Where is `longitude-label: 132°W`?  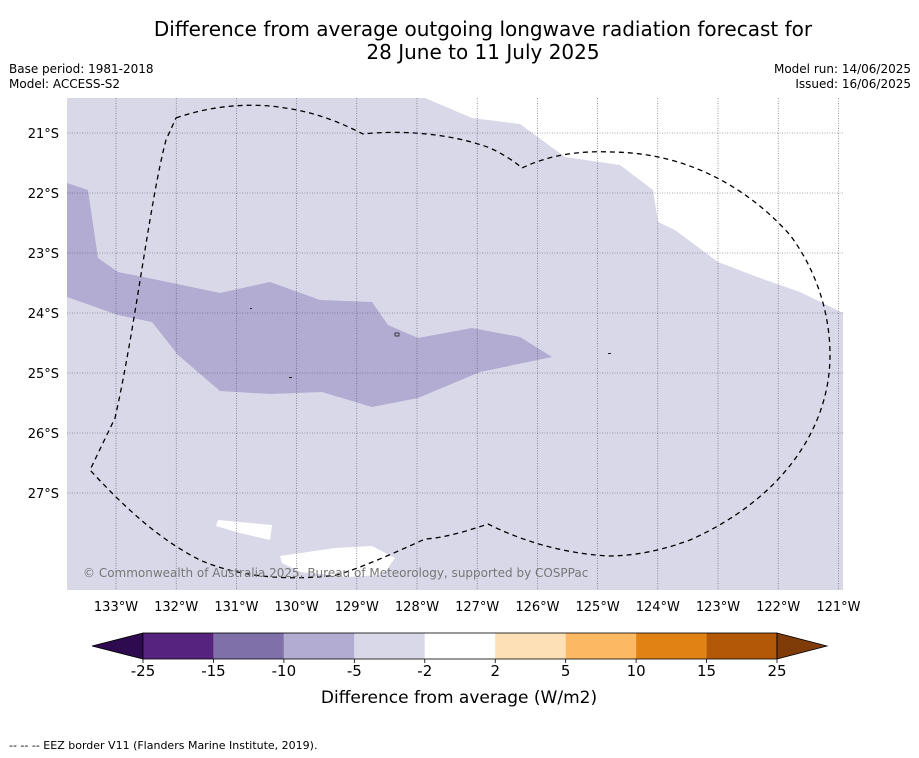
longitude-label: 132°W is located at coordinates (176, 607).